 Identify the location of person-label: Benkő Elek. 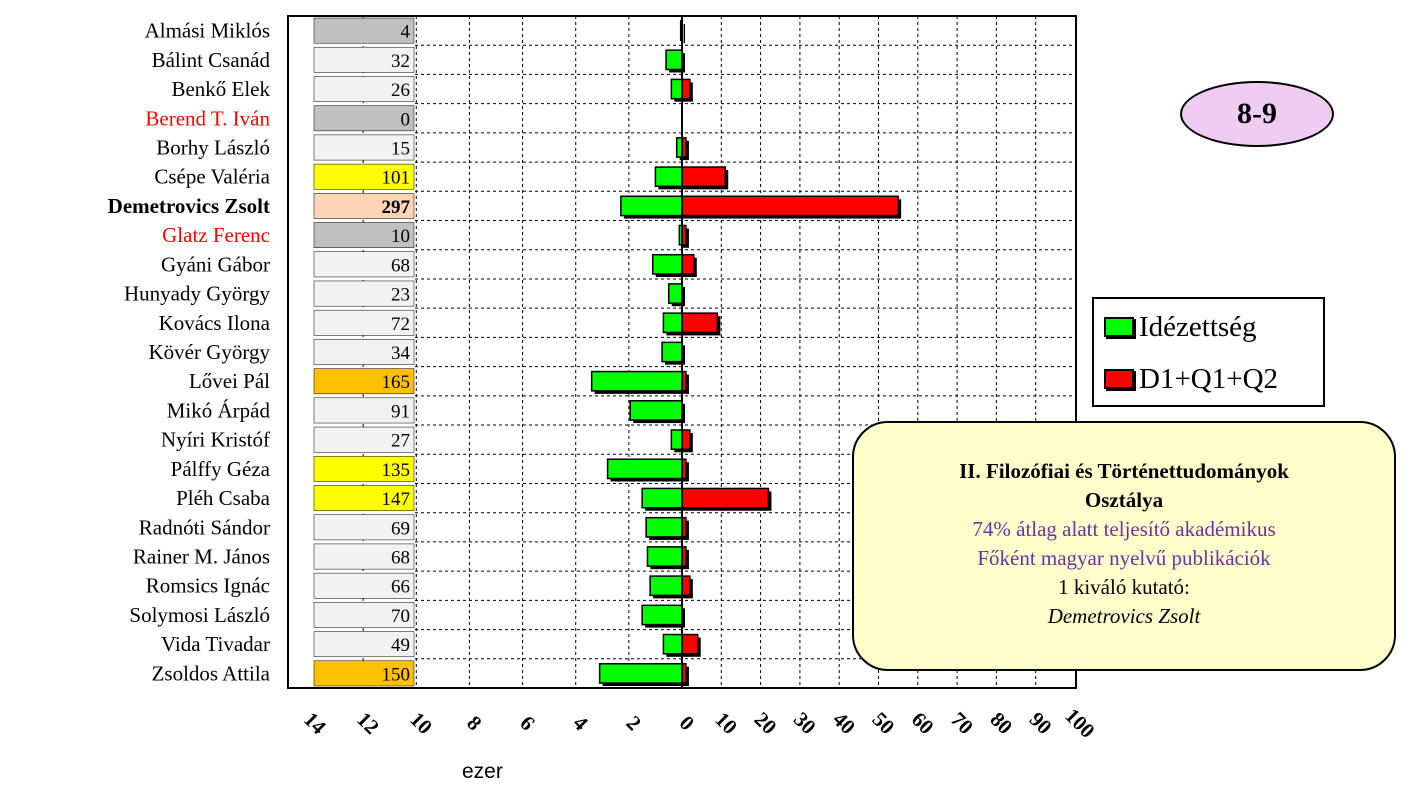
(220, 89).